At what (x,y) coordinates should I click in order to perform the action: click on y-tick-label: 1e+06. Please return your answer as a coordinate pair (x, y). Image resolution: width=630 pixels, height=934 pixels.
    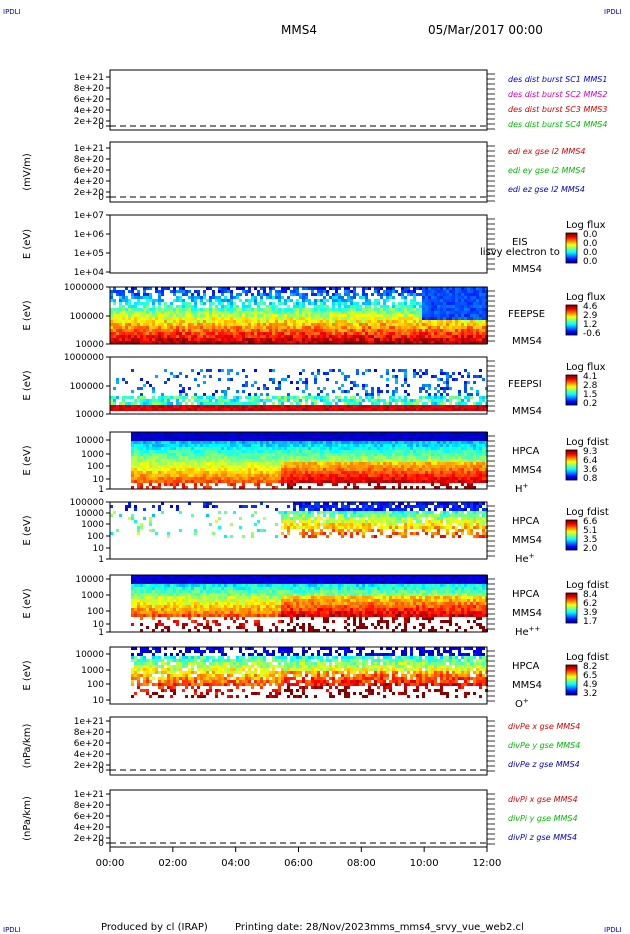
    Looking at the image, I should click on (89, 235).